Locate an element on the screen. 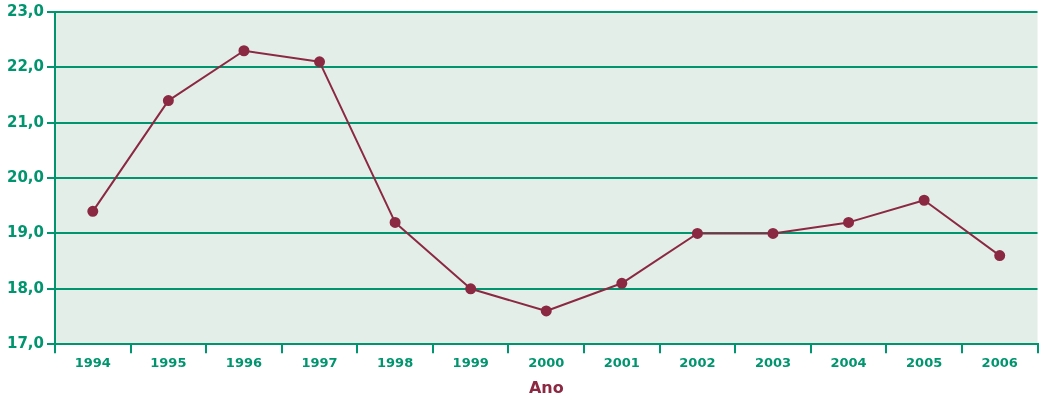 The width and height of the screenshot is (1044, 406). y-tick-label: 23,0 is located at coordinates (25, 10).